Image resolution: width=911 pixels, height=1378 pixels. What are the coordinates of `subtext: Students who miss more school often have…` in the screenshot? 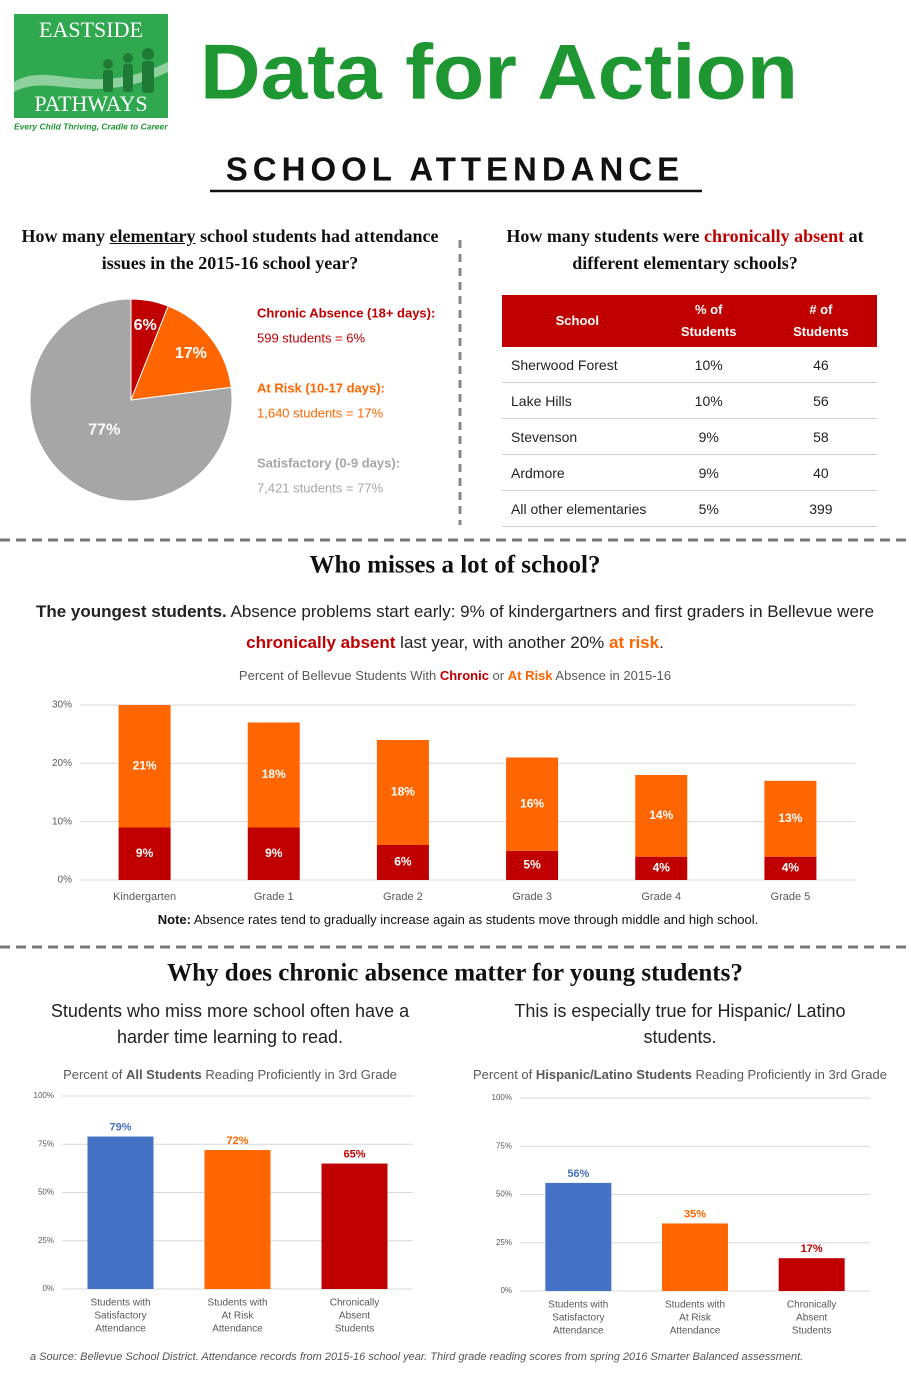 It's located at (230, 1024).